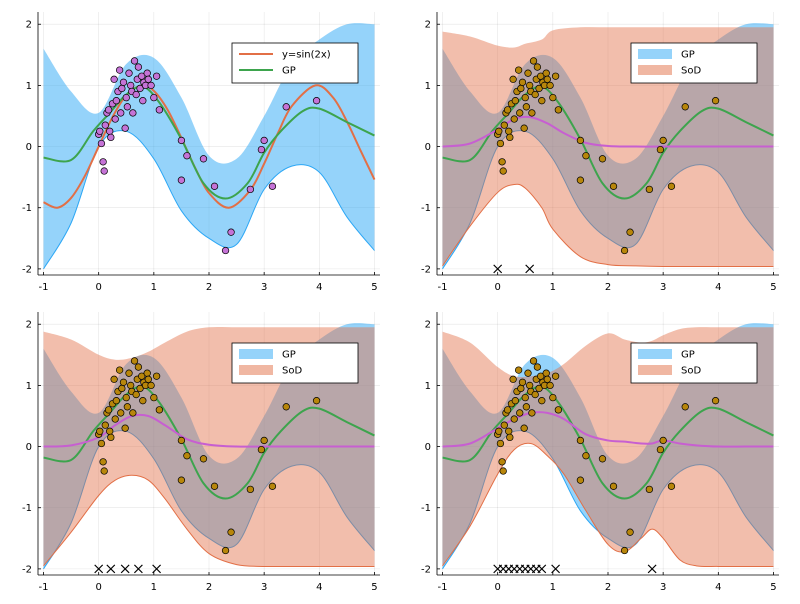  I want to click on x-tick-label: 0, so click(98, 287).